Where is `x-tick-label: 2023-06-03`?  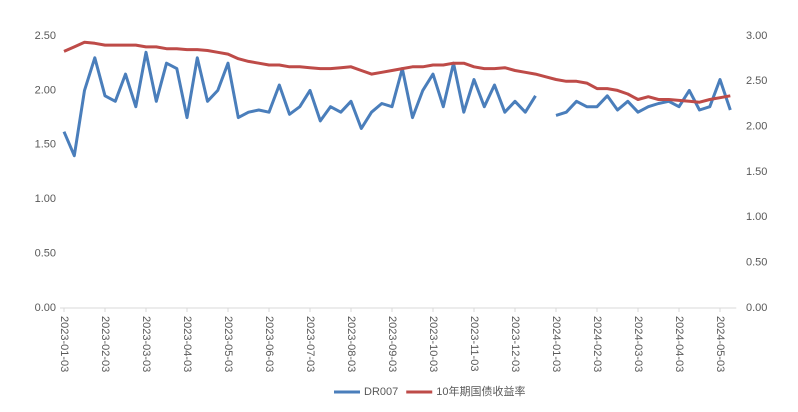
x-tick-label: 2023-06-03 is located at coordinates (269, 344).